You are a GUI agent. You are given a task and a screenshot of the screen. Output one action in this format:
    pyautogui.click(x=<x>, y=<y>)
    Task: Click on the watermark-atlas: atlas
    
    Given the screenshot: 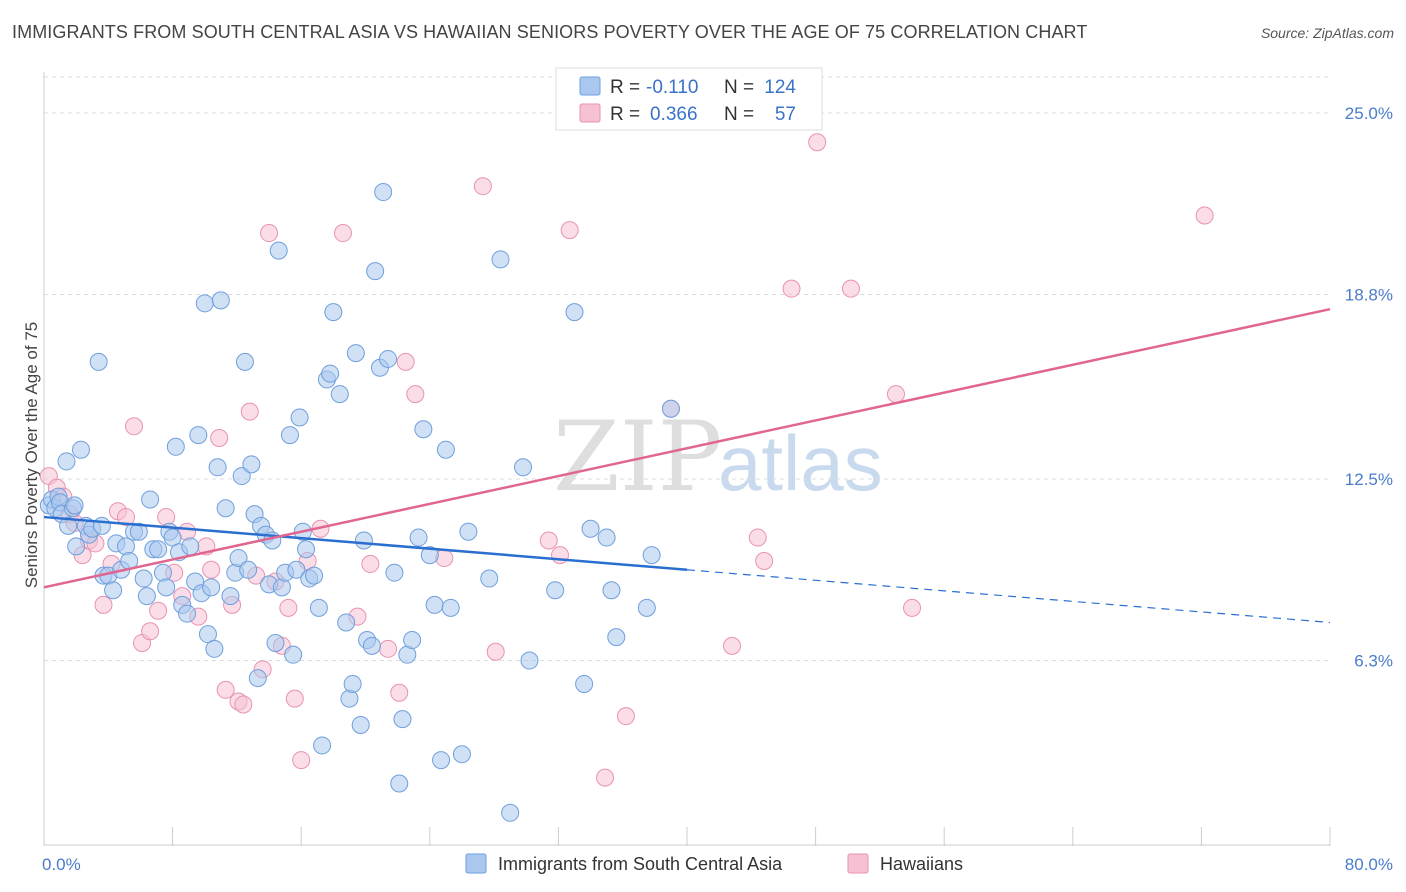 What is the action you would take?
    pyautogui.click(x=800, y=463)
    